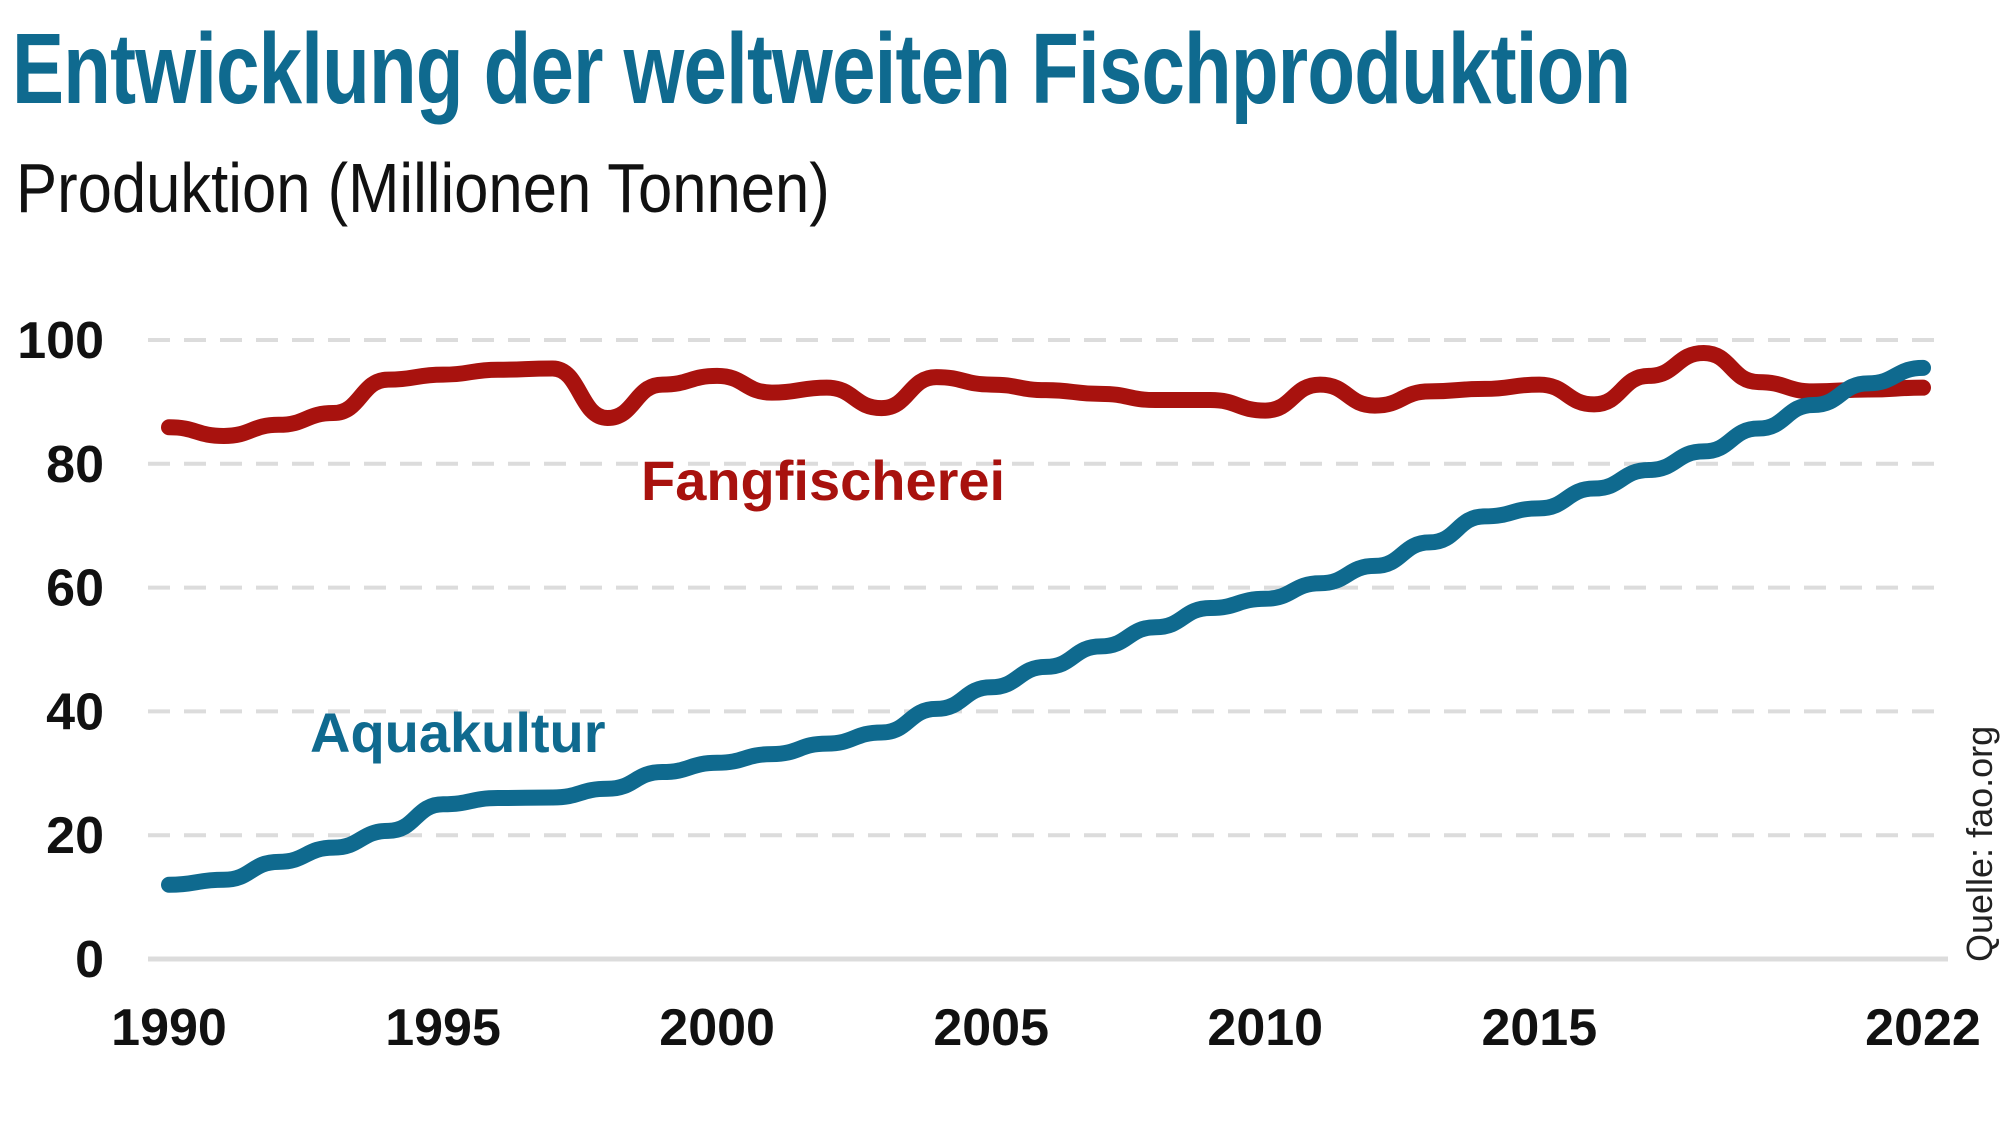 This screenshot has height=1125, width=2000. I want to click on x-tick-label: 2010, so click(1265, 1028).